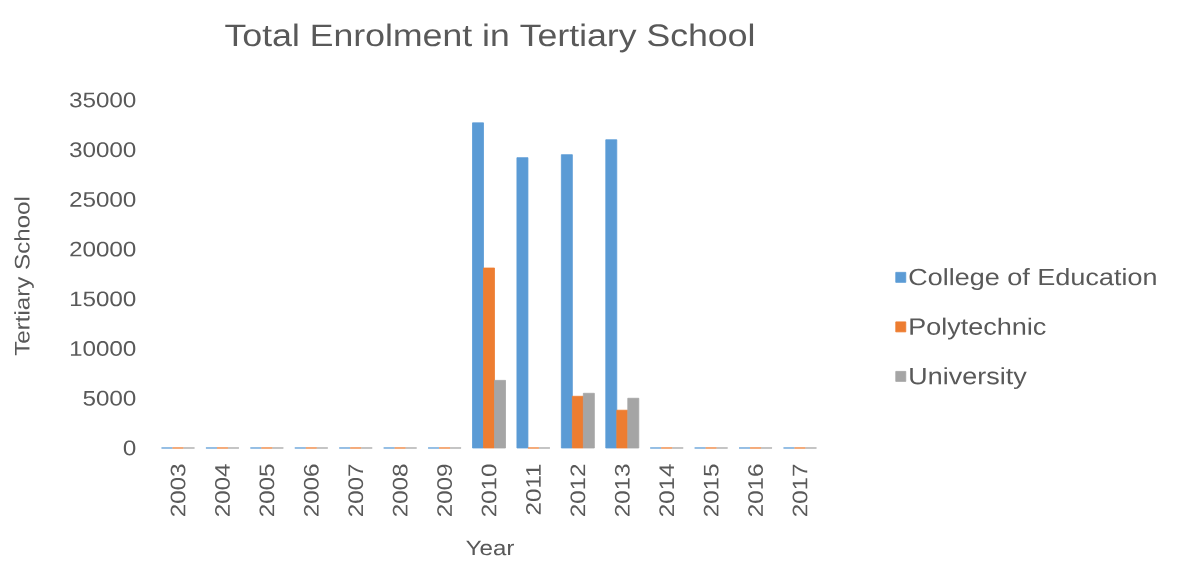  I want to click on y-tick-label: 0, so click(129, 448).